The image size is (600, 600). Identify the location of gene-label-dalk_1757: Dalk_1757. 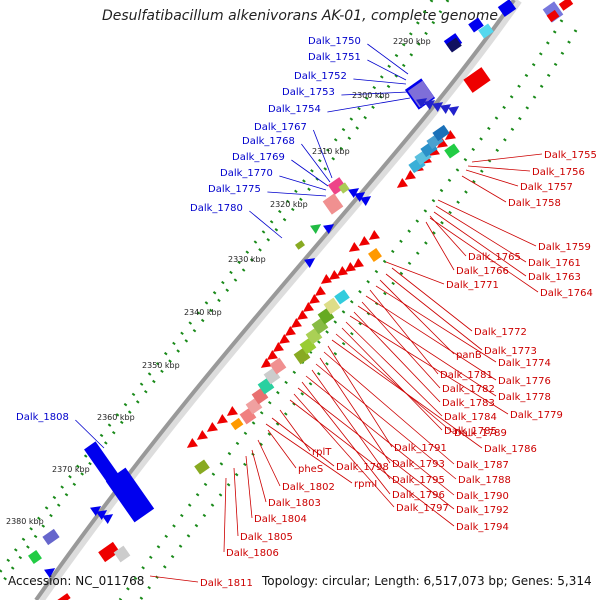
(546, 187).